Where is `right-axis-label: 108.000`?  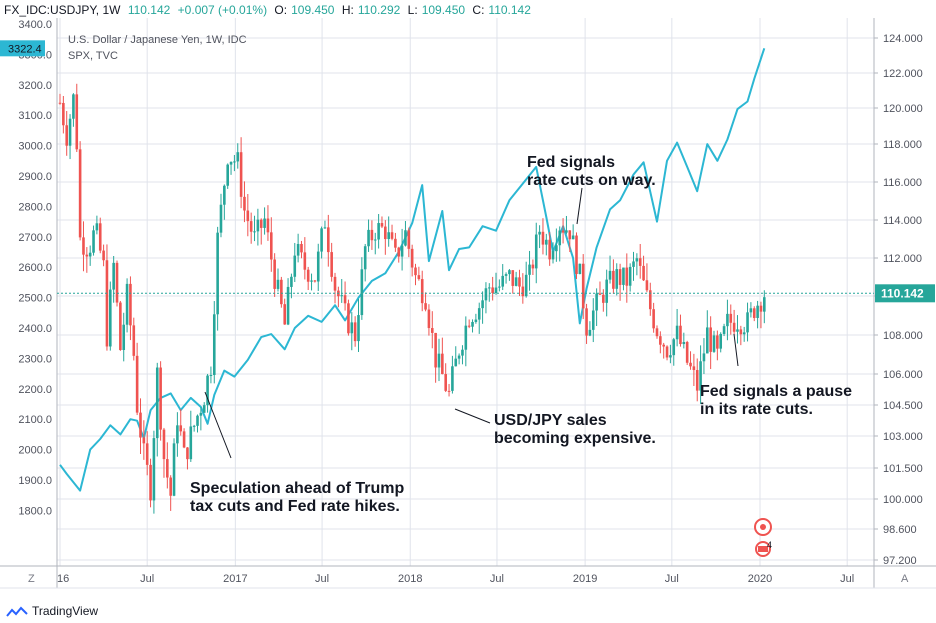 right-axis-label: 108.000 is located at coordinates (903, 336).